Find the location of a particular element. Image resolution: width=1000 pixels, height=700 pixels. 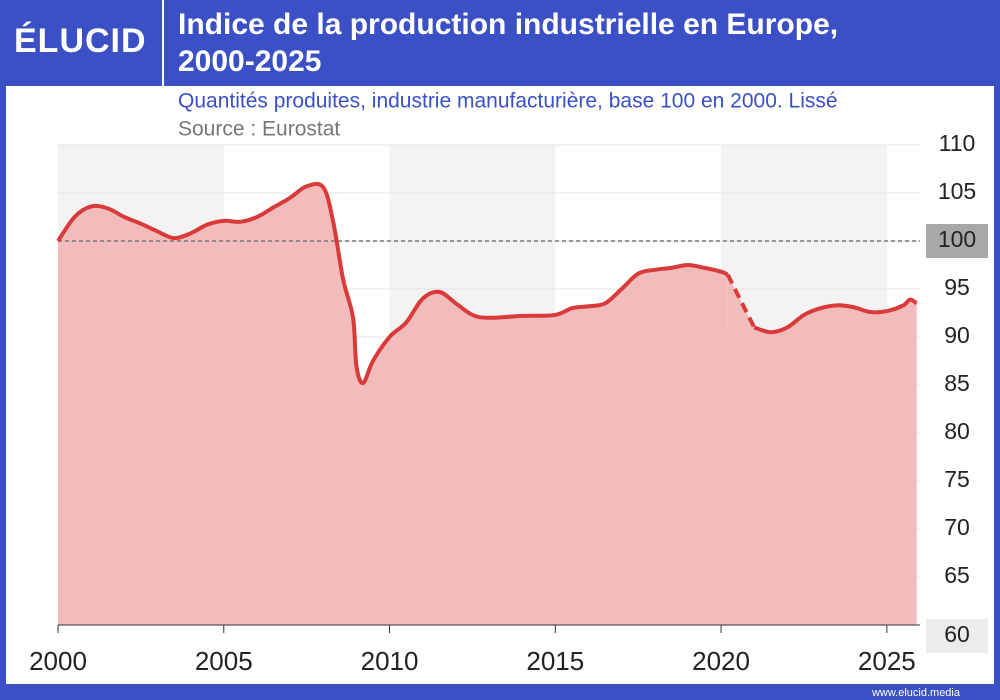

y-tick-label: 60 is located at coordinates (957, 634).